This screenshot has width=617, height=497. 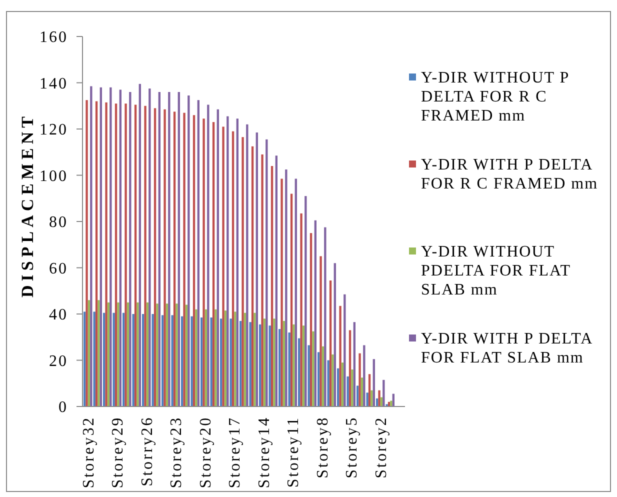 What do you see at coordinates (495, 97) in the screenshot?
I see `legend-label: Y-DIR WITHOUT P DELTA FOR R C FRAMED mm` at bounding box center [495, 97].